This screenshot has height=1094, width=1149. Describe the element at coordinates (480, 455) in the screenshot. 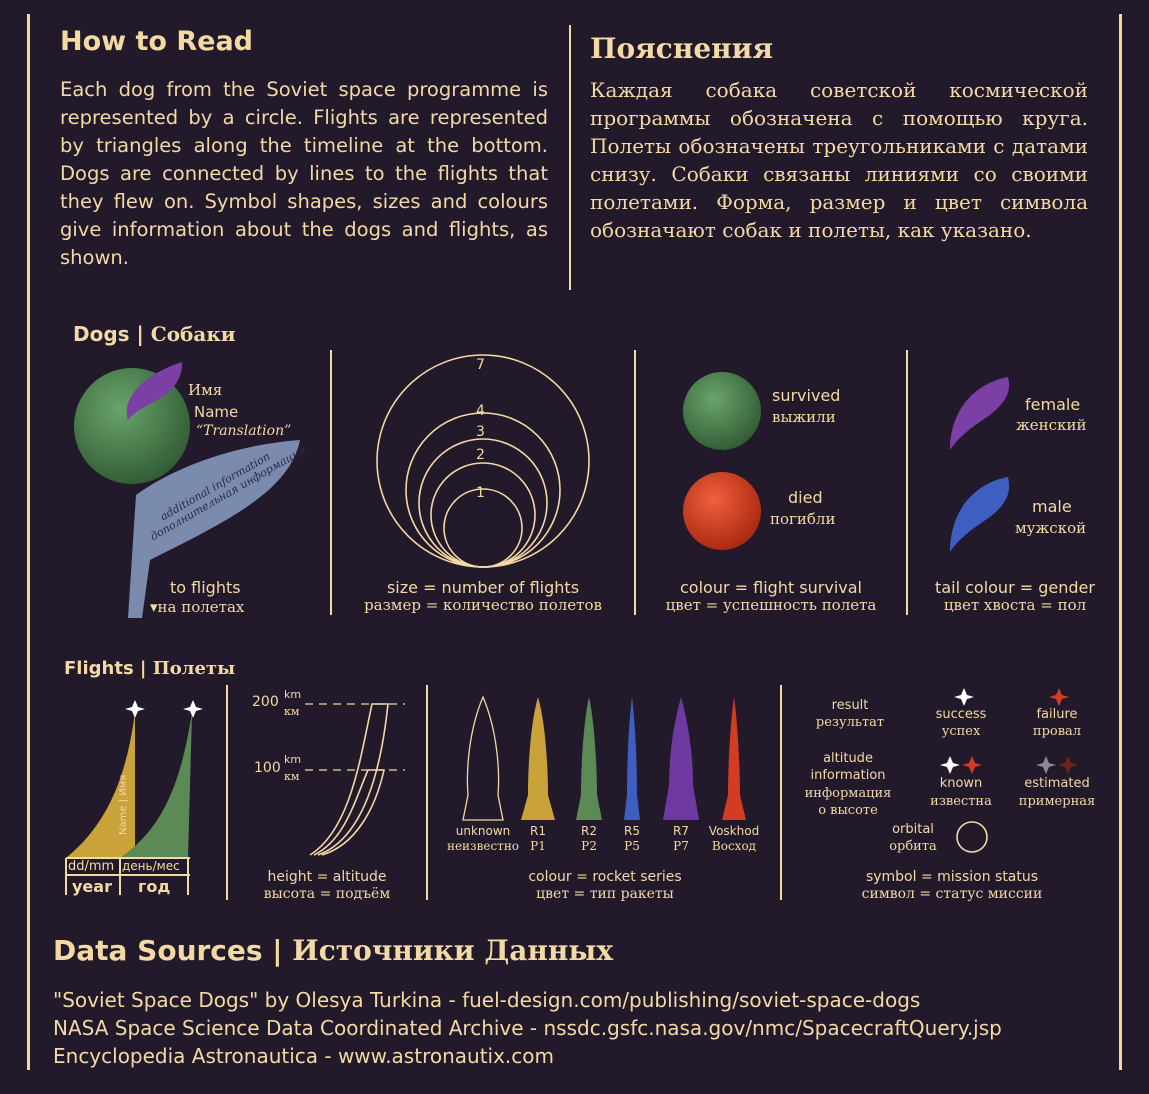

I see `size-number-2: 2` at that location.